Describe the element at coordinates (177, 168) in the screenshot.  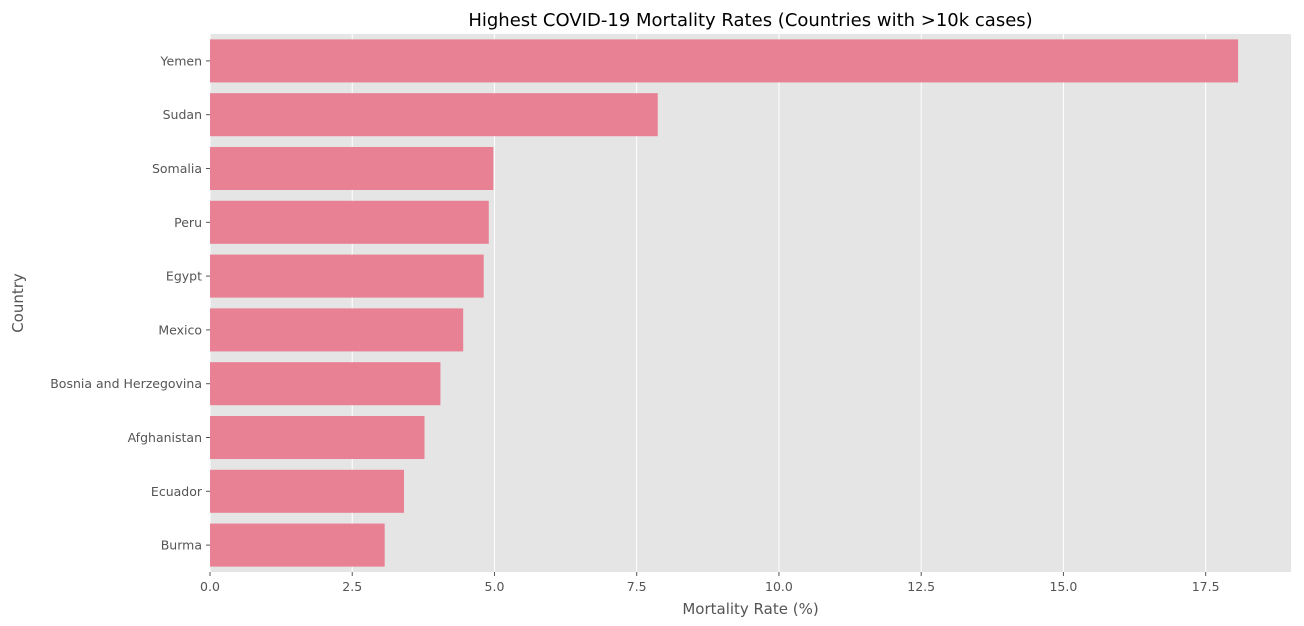
I see `y-tick-label: Somalia` at that location.